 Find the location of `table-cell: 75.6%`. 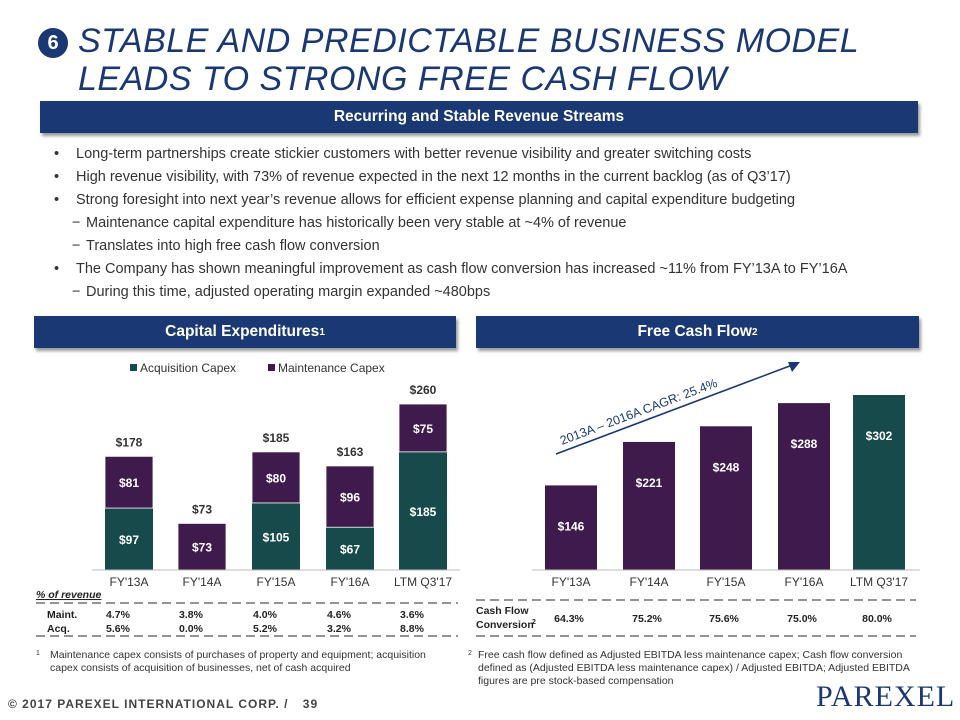

table-cell: 75.6% is located at coordinates (724, 619).